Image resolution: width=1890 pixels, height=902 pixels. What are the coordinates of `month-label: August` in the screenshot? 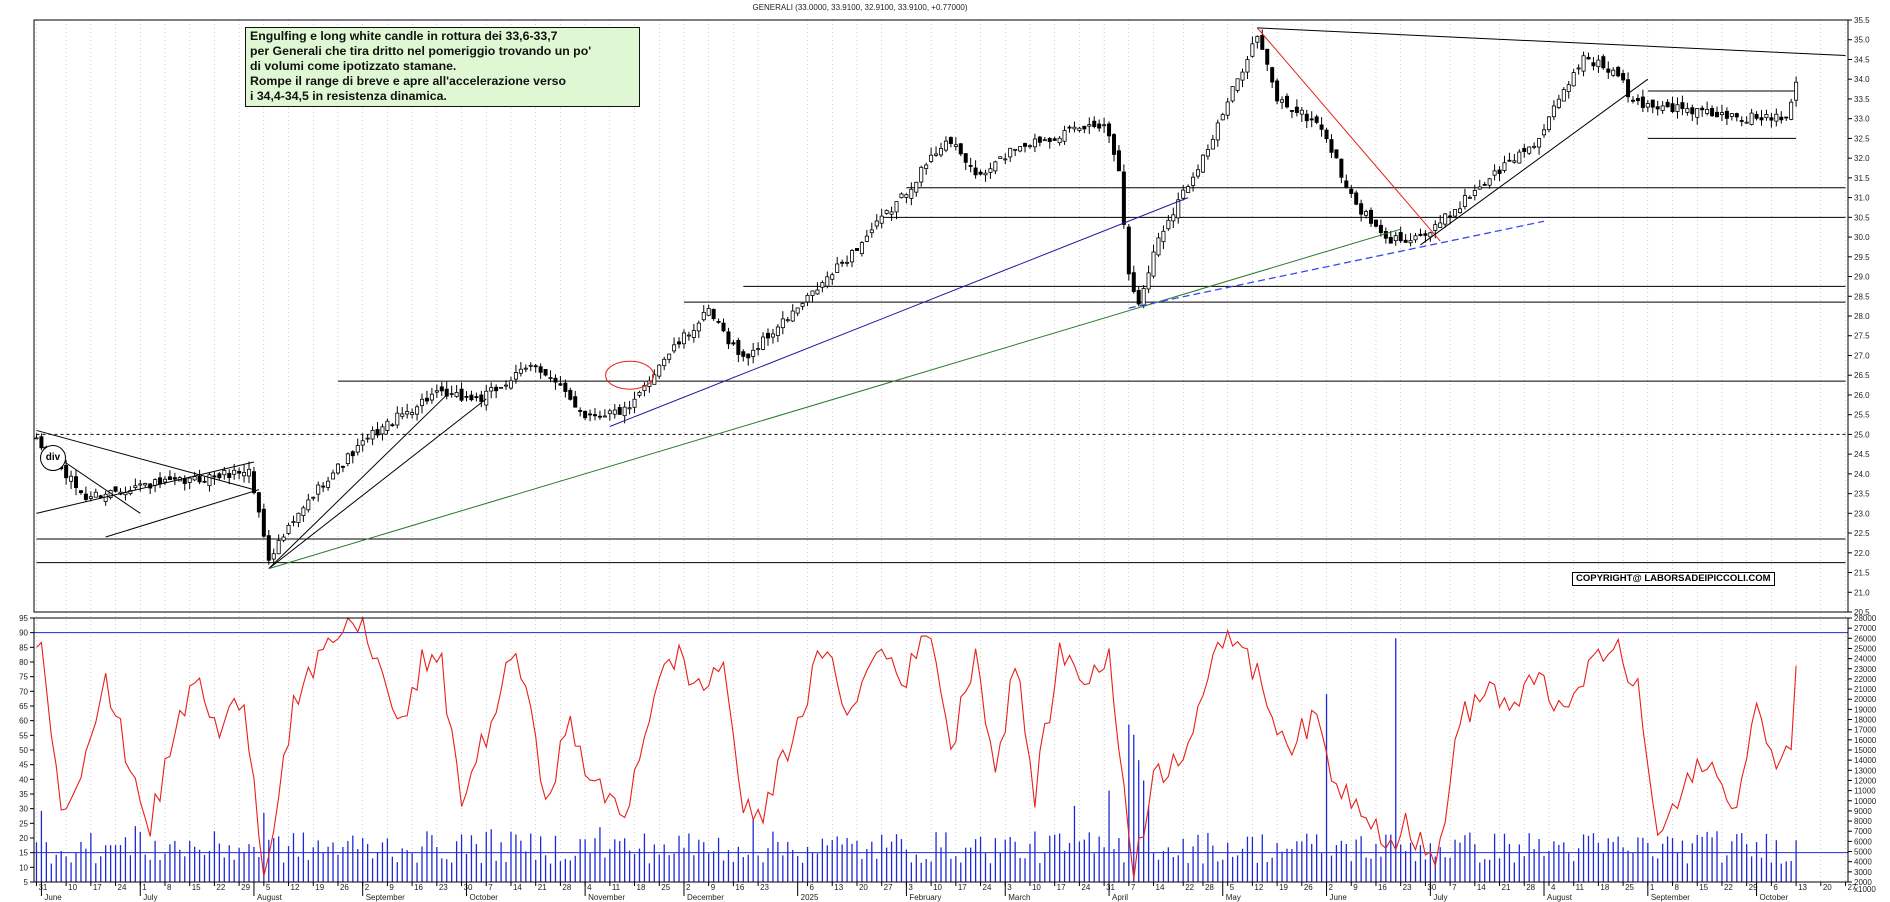 It's located at (270, 897).